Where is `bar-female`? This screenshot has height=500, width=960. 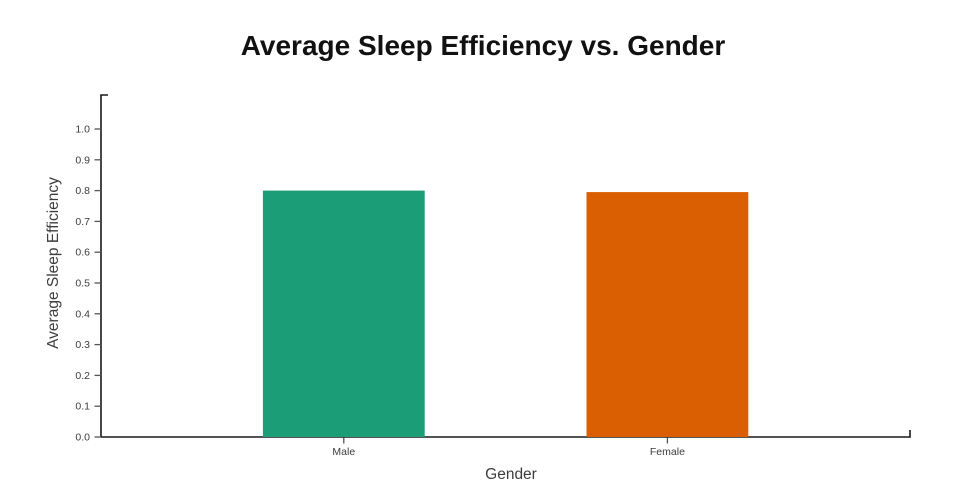
bar-female is located at coordinates (667, 314).